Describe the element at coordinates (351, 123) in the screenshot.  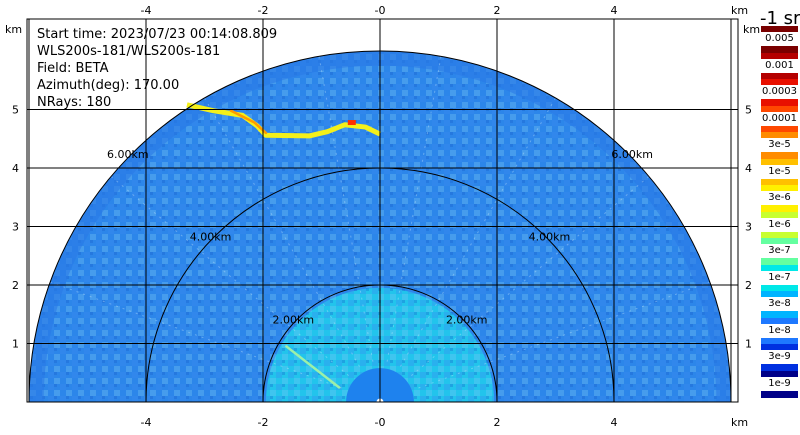
I see `aerosol-layer-hotspot` at that location.